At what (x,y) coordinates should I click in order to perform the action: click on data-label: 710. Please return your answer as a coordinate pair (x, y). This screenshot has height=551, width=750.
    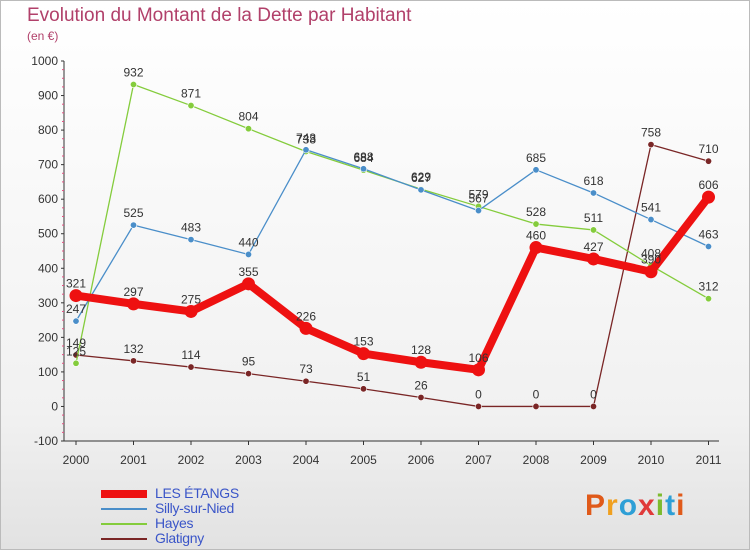
    Looking at the image, I should click on (708, 149).